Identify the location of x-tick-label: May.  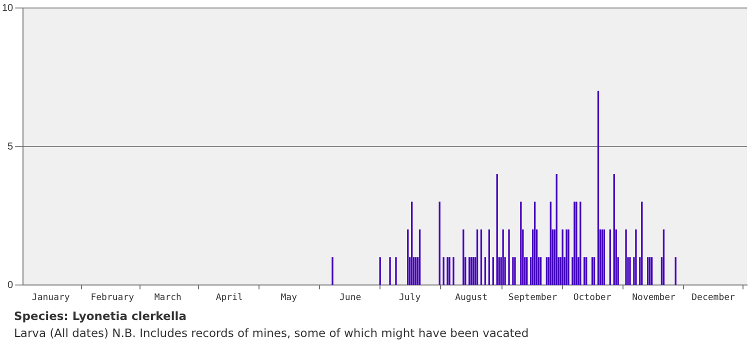
(289, 297).